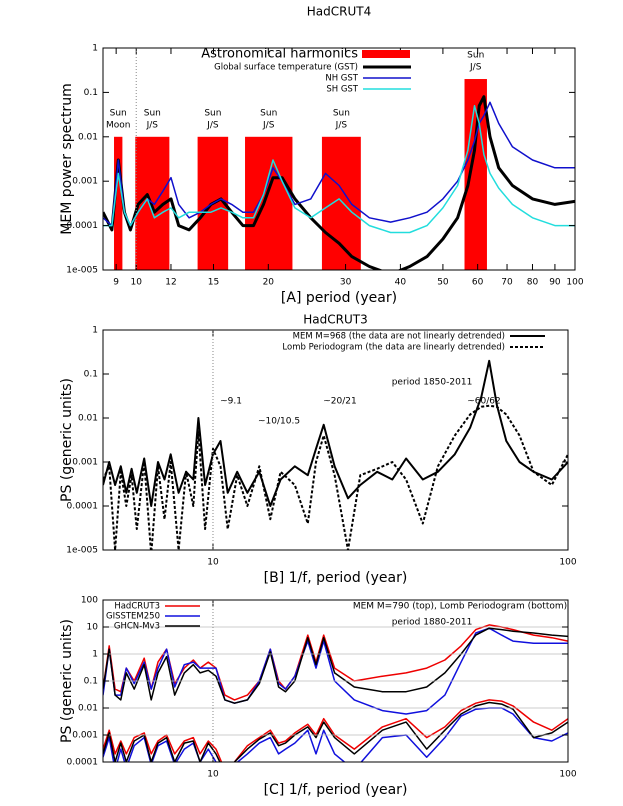 This screenshot has width=623, height=806. Describe the element at coordinates (478, 283) in the screenshot. I see `x-tick-label: 60` at that location.